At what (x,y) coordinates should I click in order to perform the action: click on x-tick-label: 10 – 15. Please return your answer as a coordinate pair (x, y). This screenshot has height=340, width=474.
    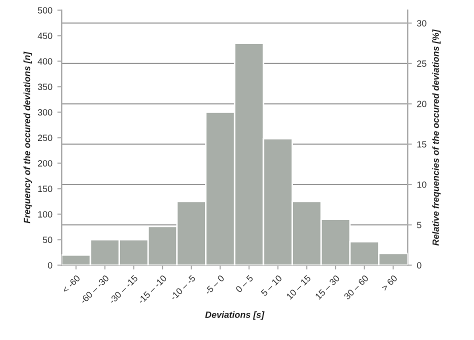
    Looking at the image, I should click on (299, 287).